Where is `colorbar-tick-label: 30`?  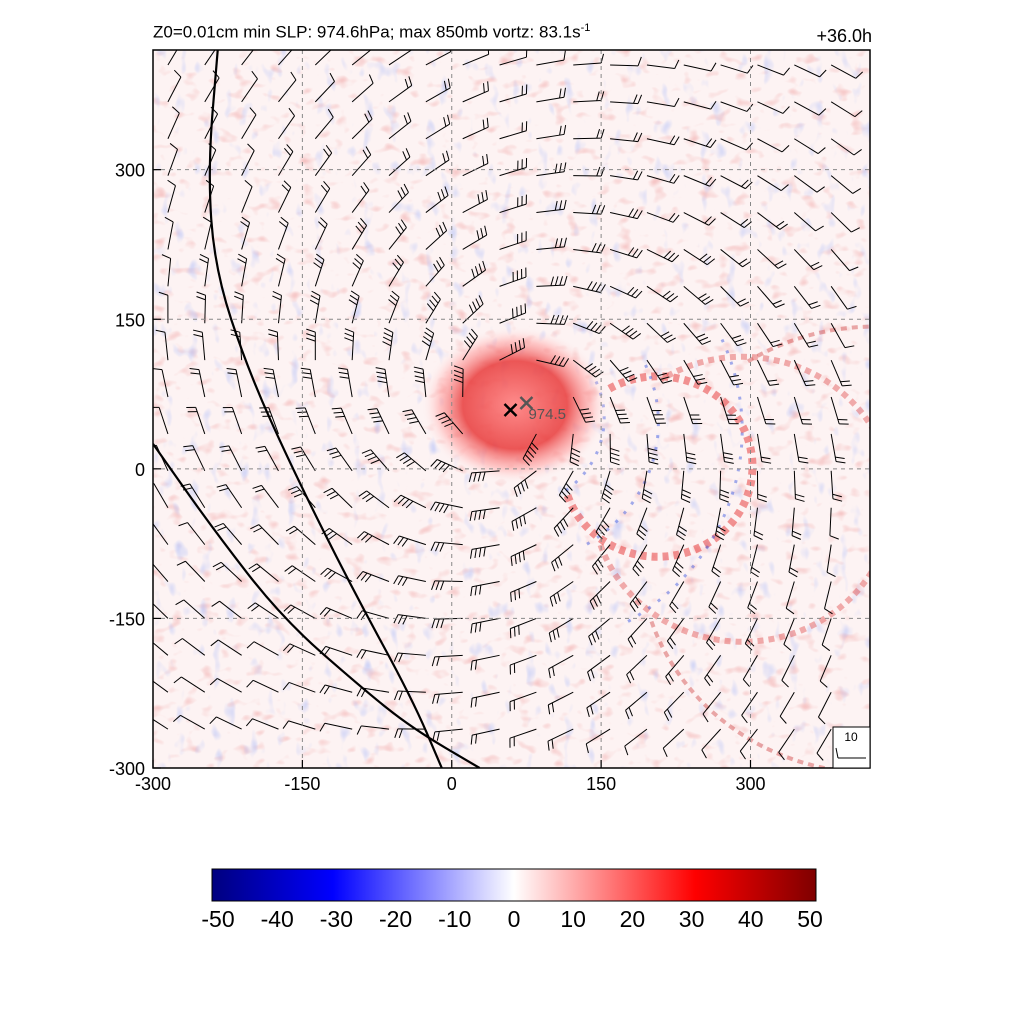
colorbar-tick-label: 30 is located at coordinates (692, 919).